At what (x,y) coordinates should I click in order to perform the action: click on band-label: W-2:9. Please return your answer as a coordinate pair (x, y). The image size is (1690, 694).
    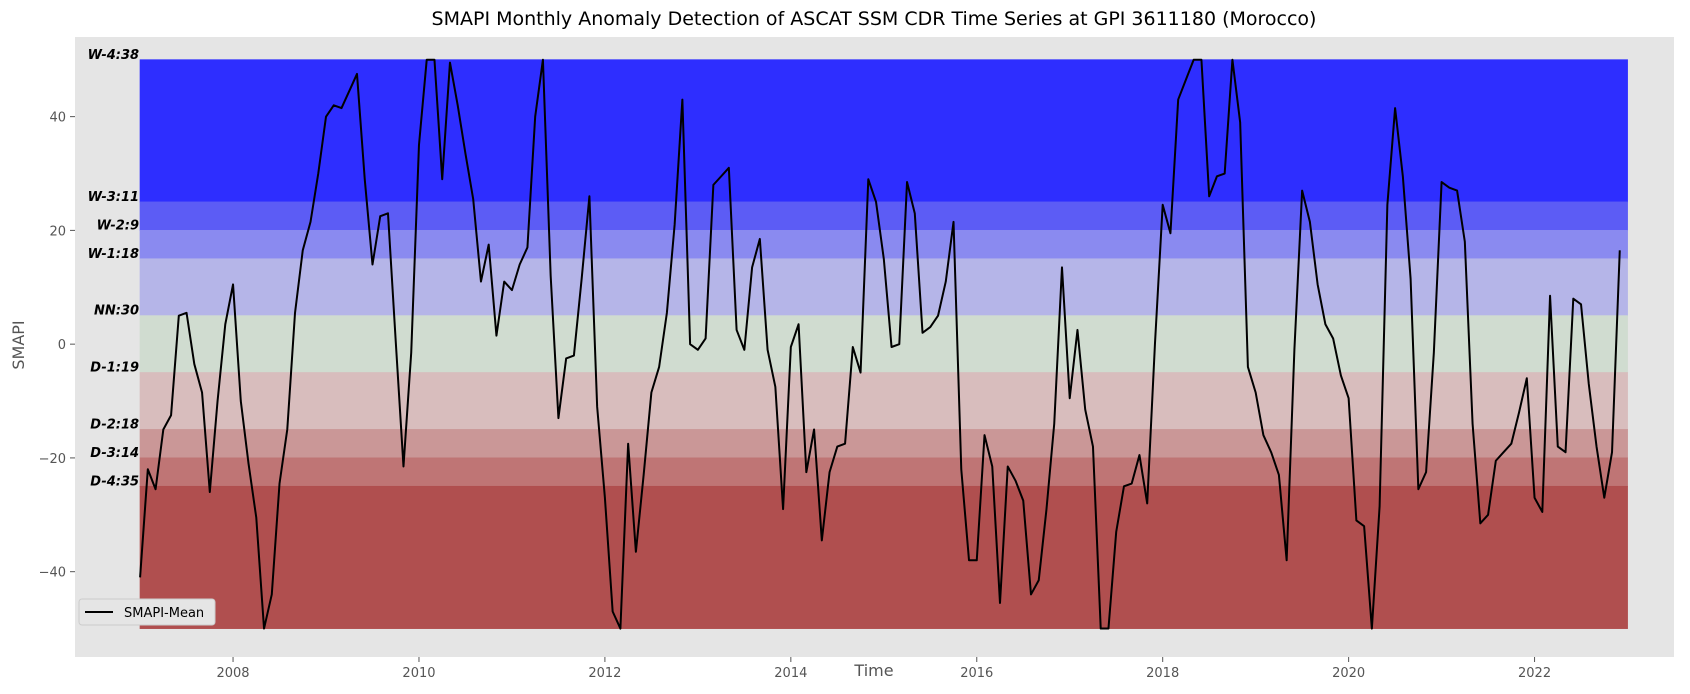
    Looking at the image, I should click on (118, 225).